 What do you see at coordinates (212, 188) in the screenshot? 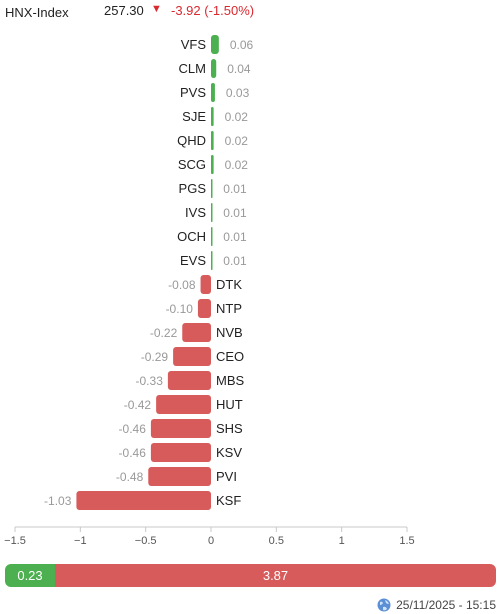
I see `bar-pgs` at bounding box center [212, 188].